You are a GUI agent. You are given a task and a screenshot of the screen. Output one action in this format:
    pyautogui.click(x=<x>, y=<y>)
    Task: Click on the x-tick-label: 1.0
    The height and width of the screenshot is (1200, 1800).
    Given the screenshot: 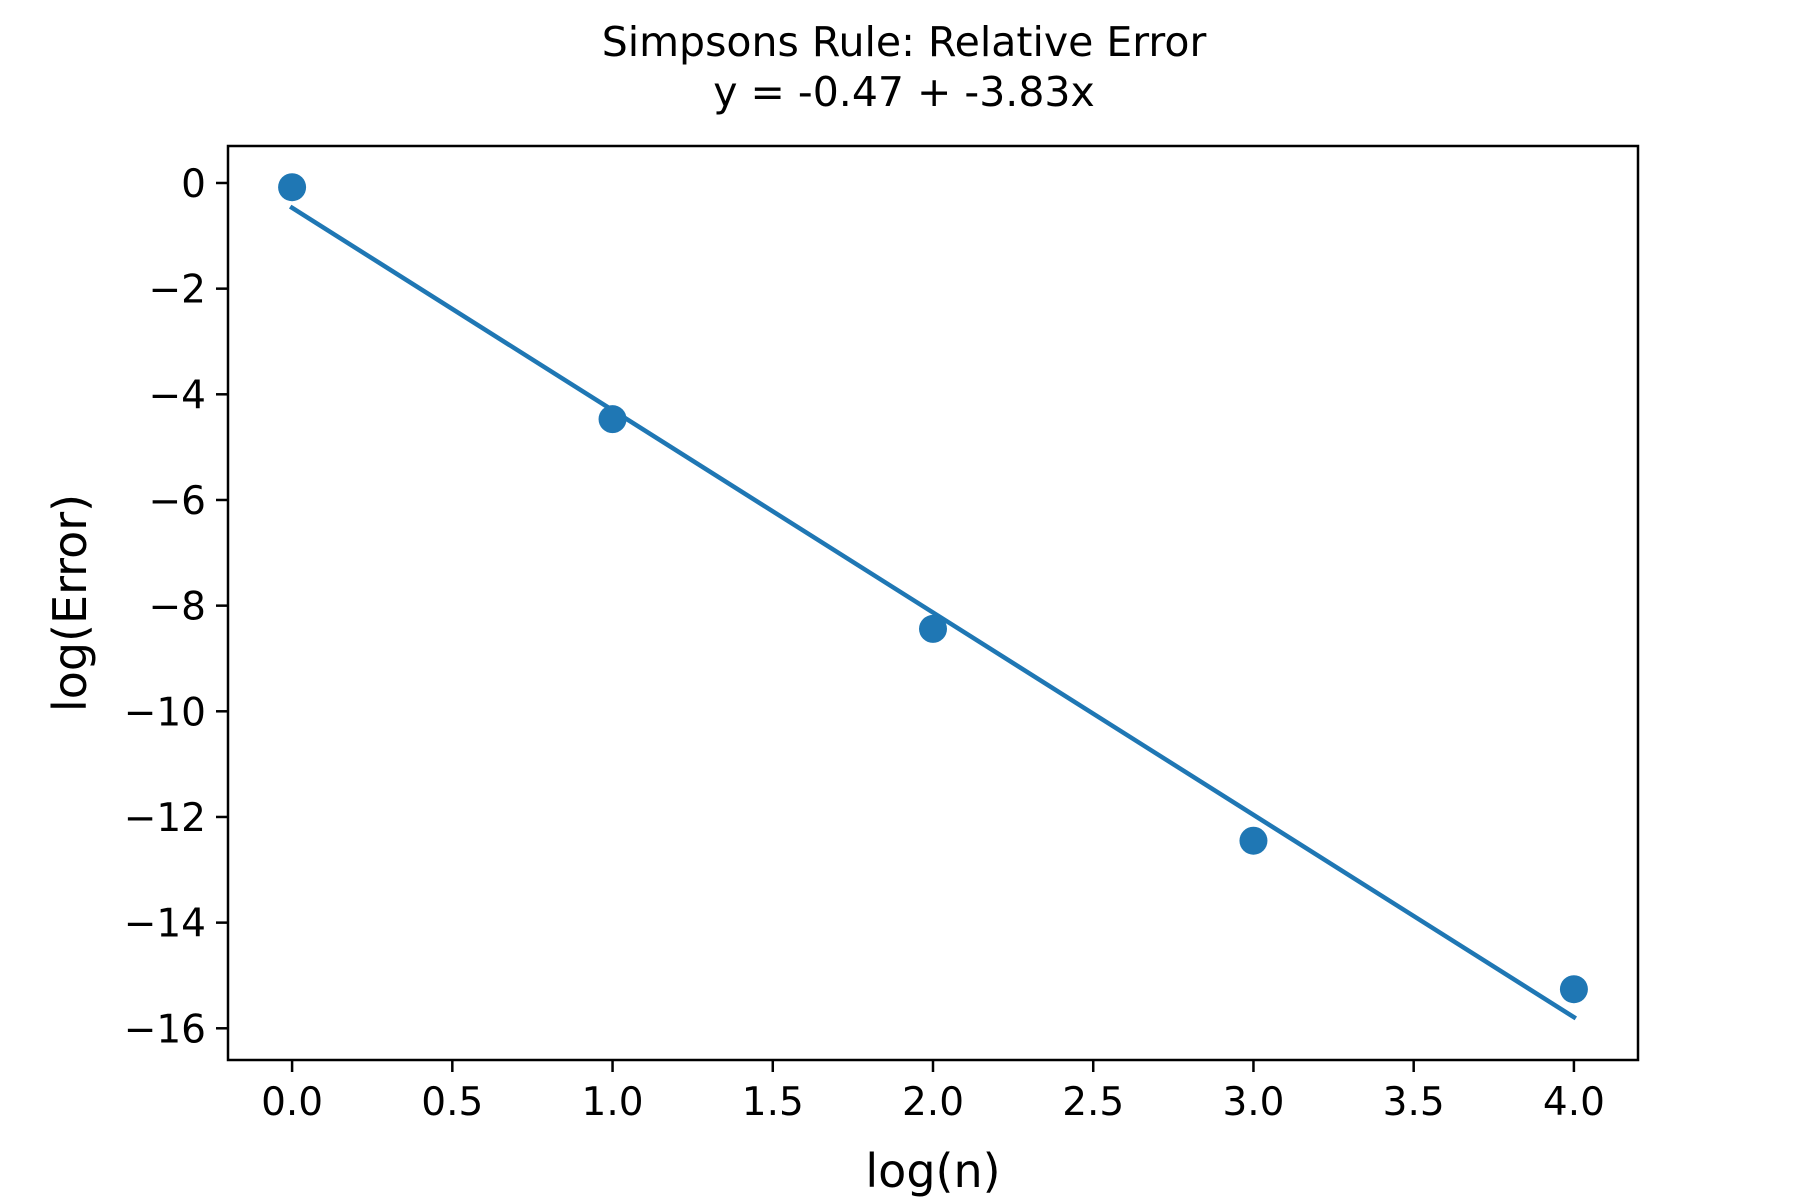 What is the action you would take?
    pyautogui.click(x=613, y=1102)
    